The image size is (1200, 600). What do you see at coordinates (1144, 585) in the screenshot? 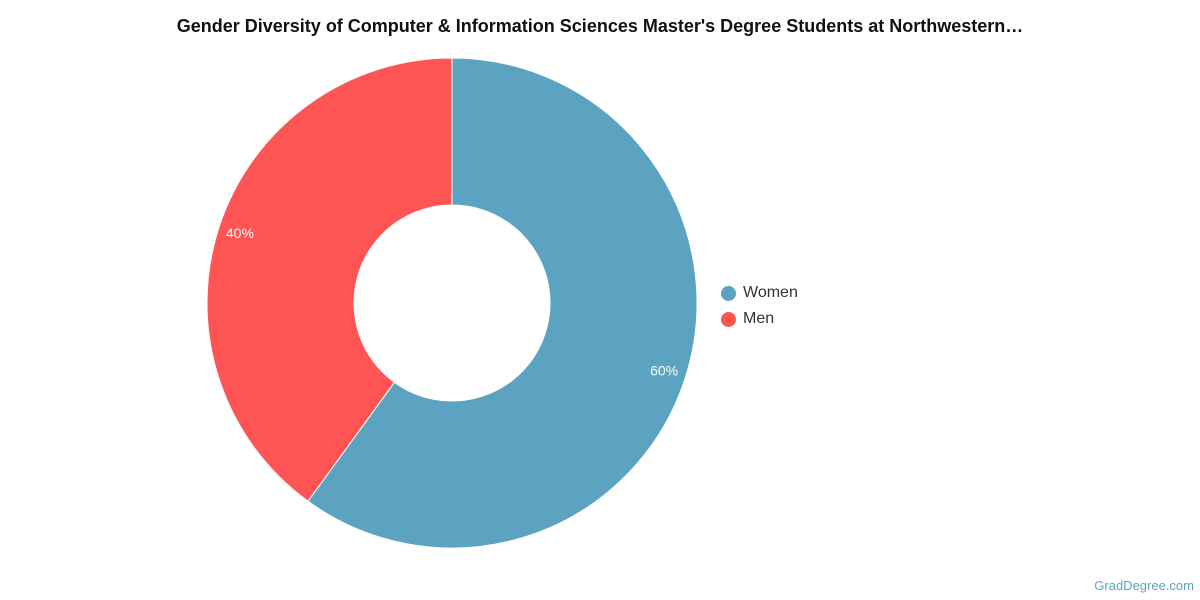
I see `source-credit: GradDegree.com` at bounding box center [1144, 585].